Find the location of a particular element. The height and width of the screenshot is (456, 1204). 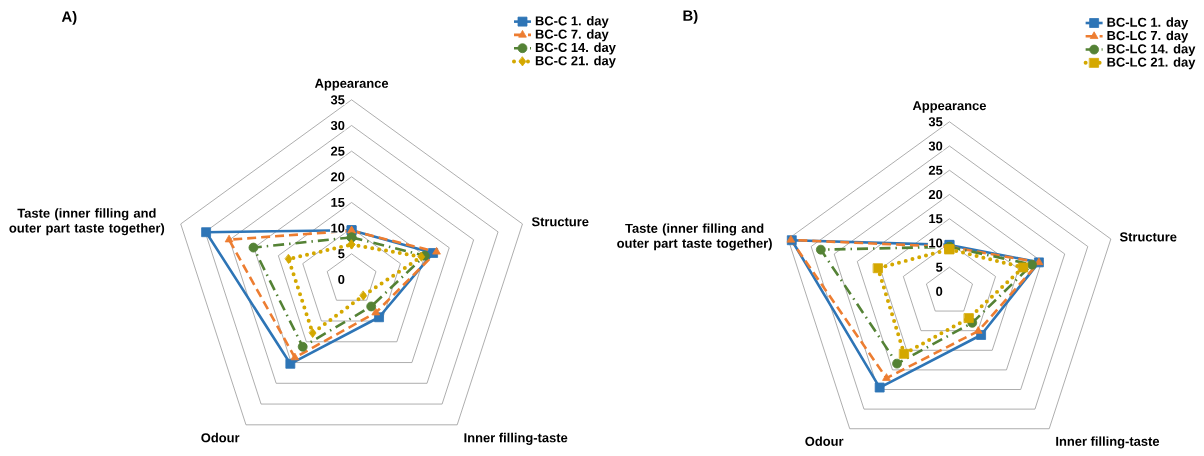

chart-title: A) is located at coordinates (69, 17).